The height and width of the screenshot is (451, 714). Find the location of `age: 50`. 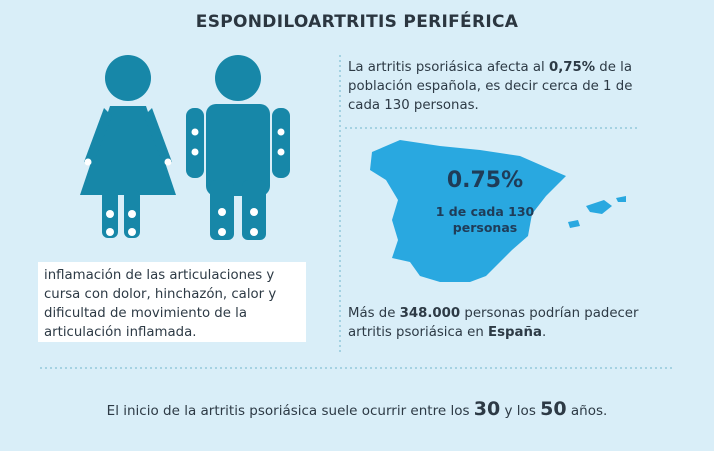

age: 50 is located at coordinates (553, 409).